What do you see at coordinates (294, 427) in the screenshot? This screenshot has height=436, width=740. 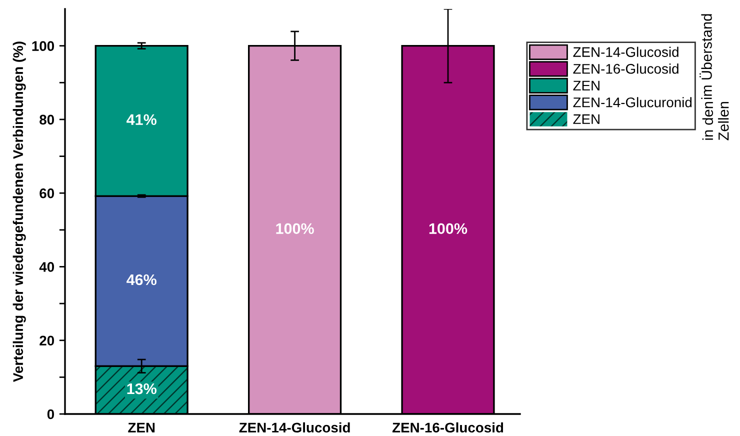 I see `x-tick-label: ZEN-14-Glucosid` at bounding box center [294, 427].